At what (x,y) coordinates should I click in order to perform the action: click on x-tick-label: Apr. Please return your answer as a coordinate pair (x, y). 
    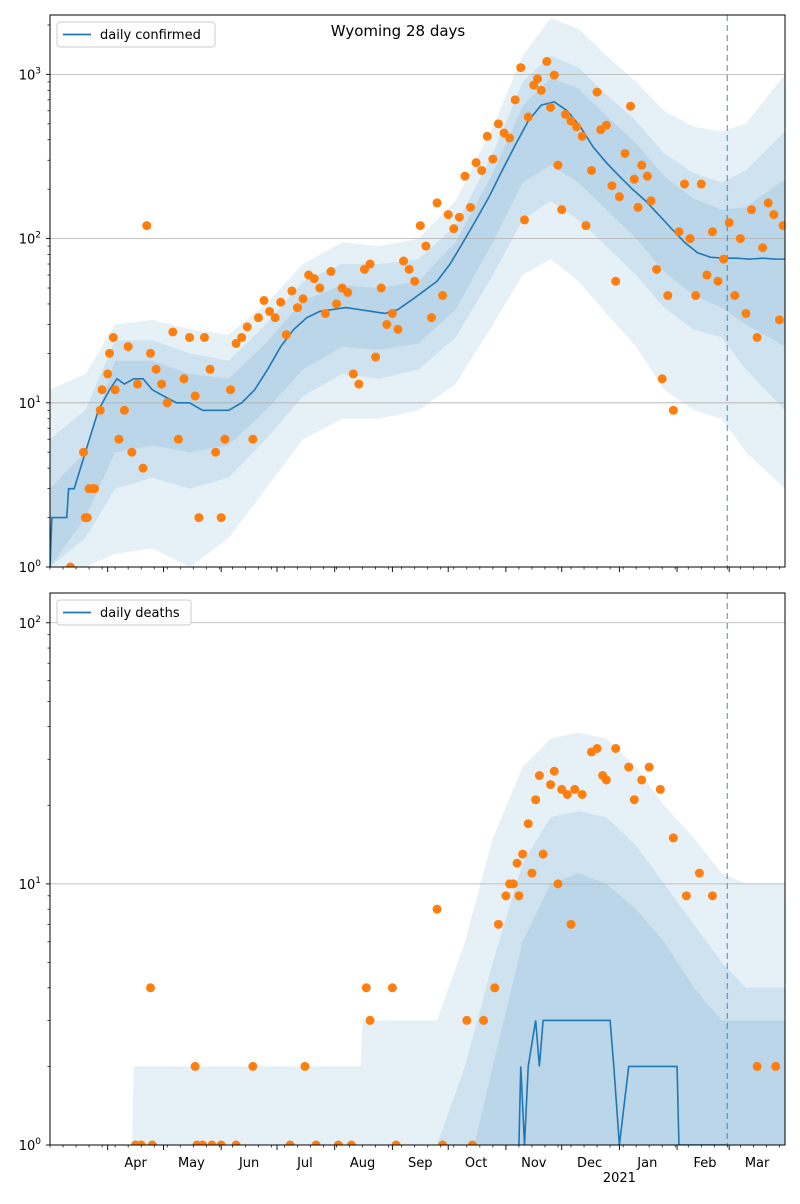
    Looking at the image, I should click on (135, 1163).